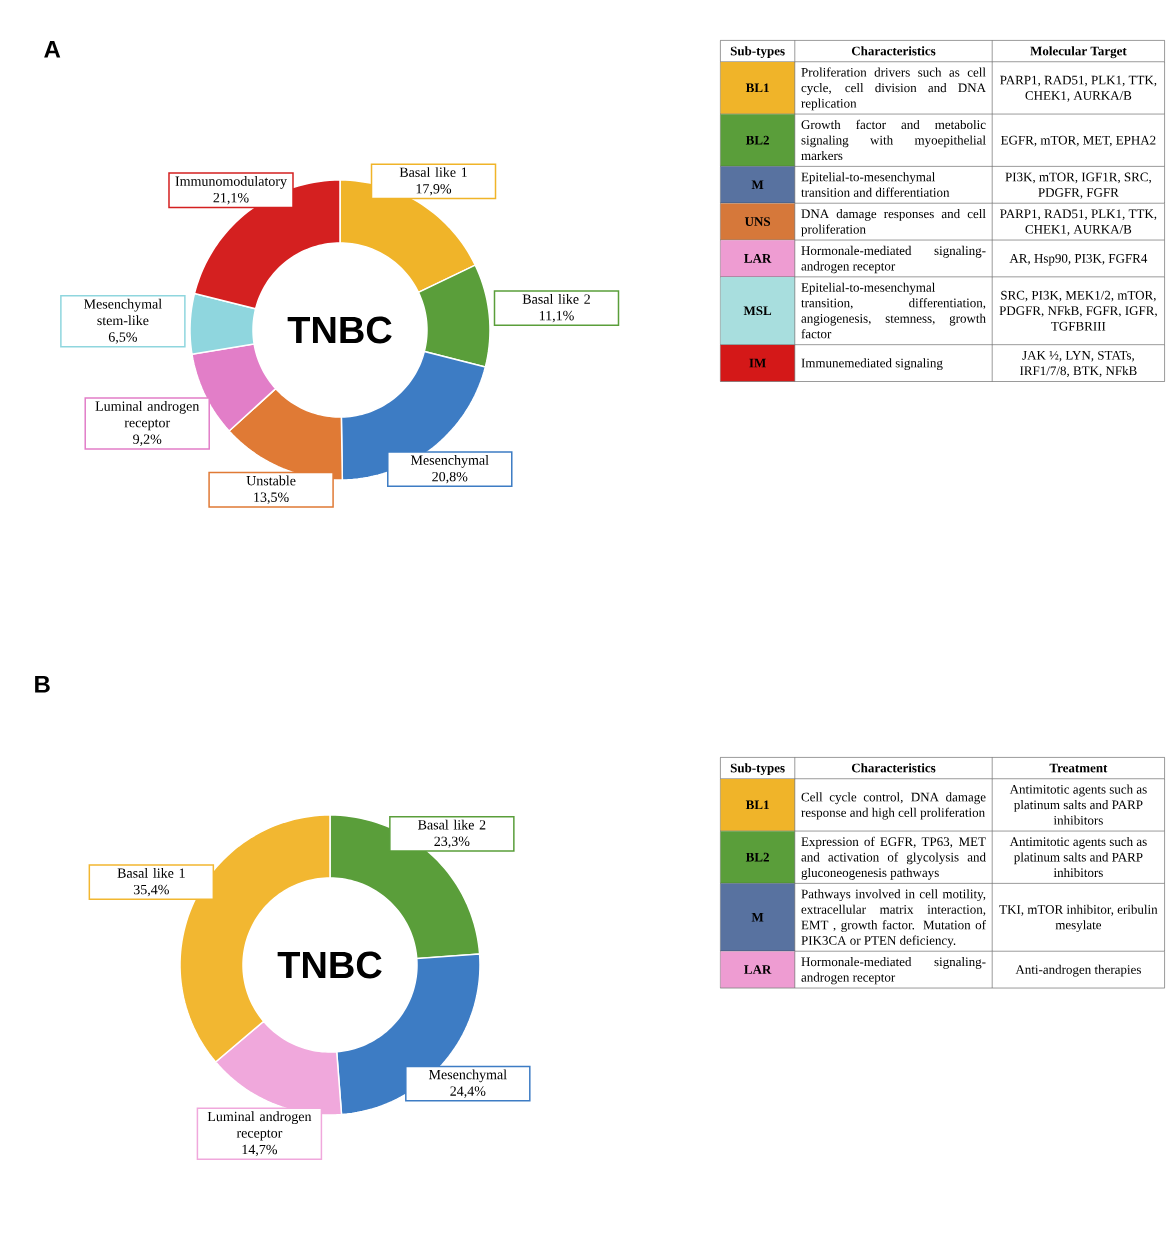  I want to click on text: PI3K, mTOR, IGF1R, SRC, PDGFR, FGFR, so click(1078, 185).